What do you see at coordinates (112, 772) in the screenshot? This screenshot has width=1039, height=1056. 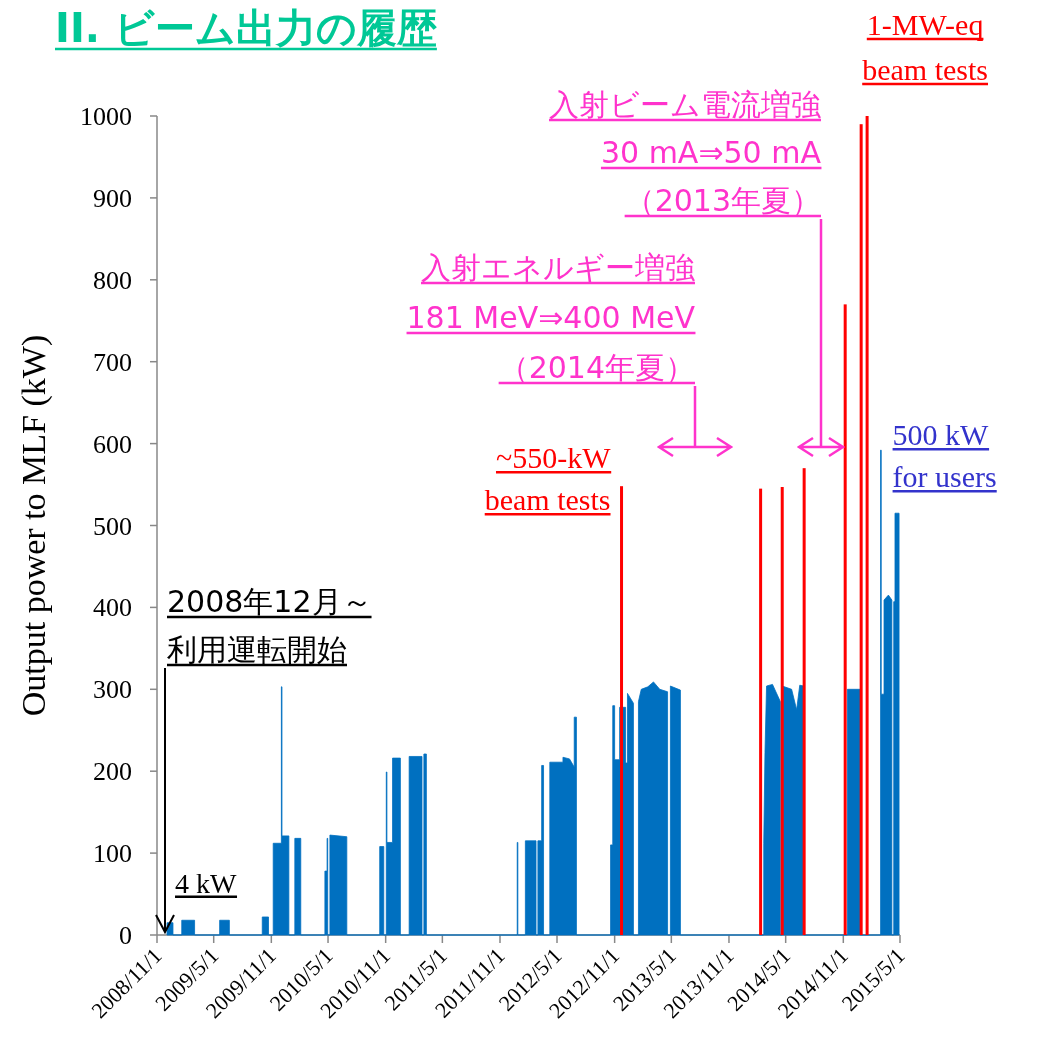 I see `y-tick-label: 200` at bounding box center [112, 772].